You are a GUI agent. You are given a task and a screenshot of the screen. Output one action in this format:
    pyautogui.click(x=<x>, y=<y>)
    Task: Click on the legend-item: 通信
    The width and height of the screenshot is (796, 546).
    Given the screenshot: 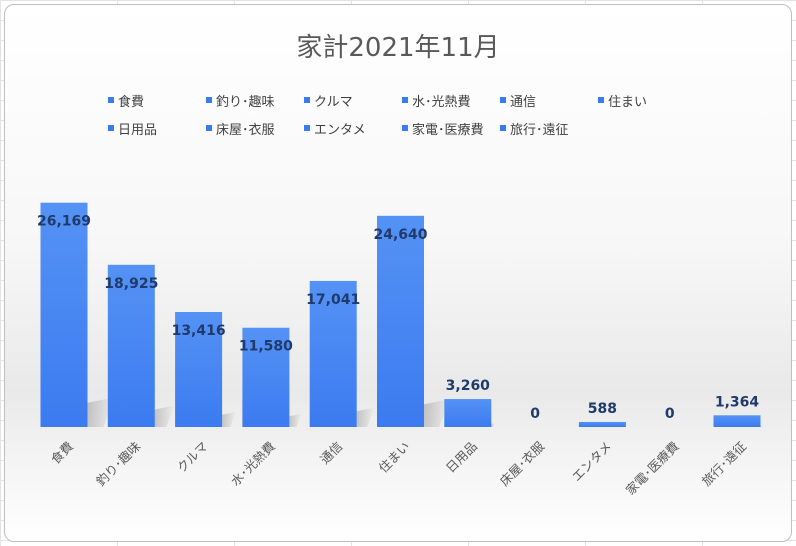 What is the action you would take?
    pyautogui.click(x=549, y=100)
    